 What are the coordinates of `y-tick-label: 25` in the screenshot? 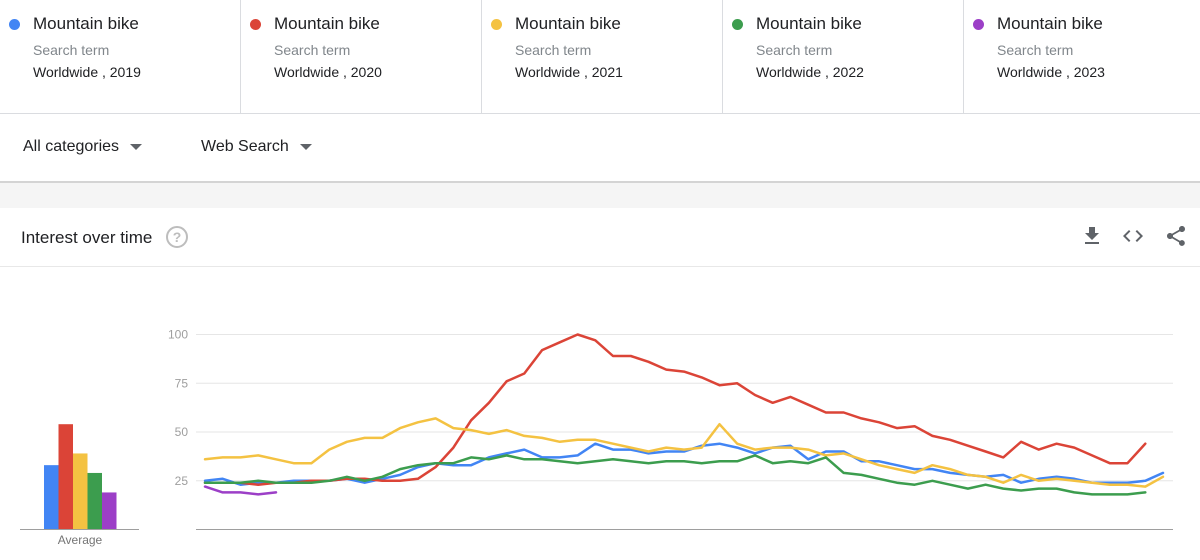 It's located at (182, 481).